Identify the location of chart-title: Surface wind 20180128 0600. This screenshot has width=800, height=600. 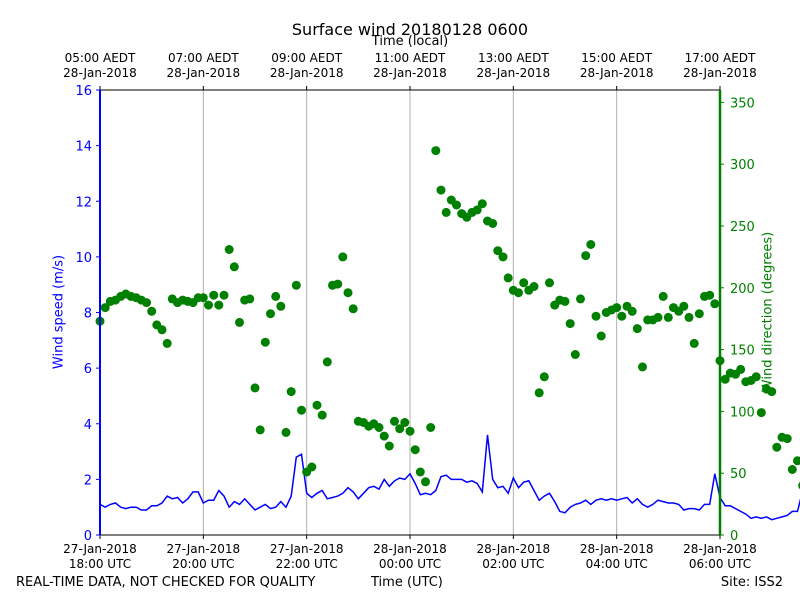
(410, 29).